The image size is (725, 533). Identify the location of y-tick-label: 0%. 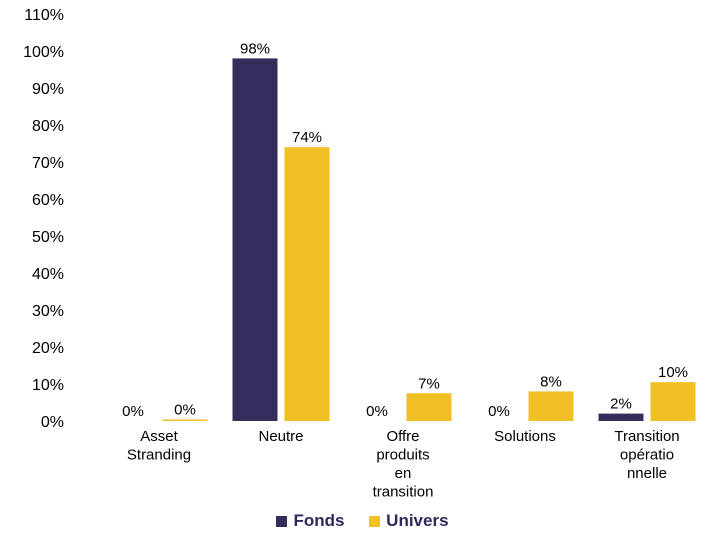
(52, 422).